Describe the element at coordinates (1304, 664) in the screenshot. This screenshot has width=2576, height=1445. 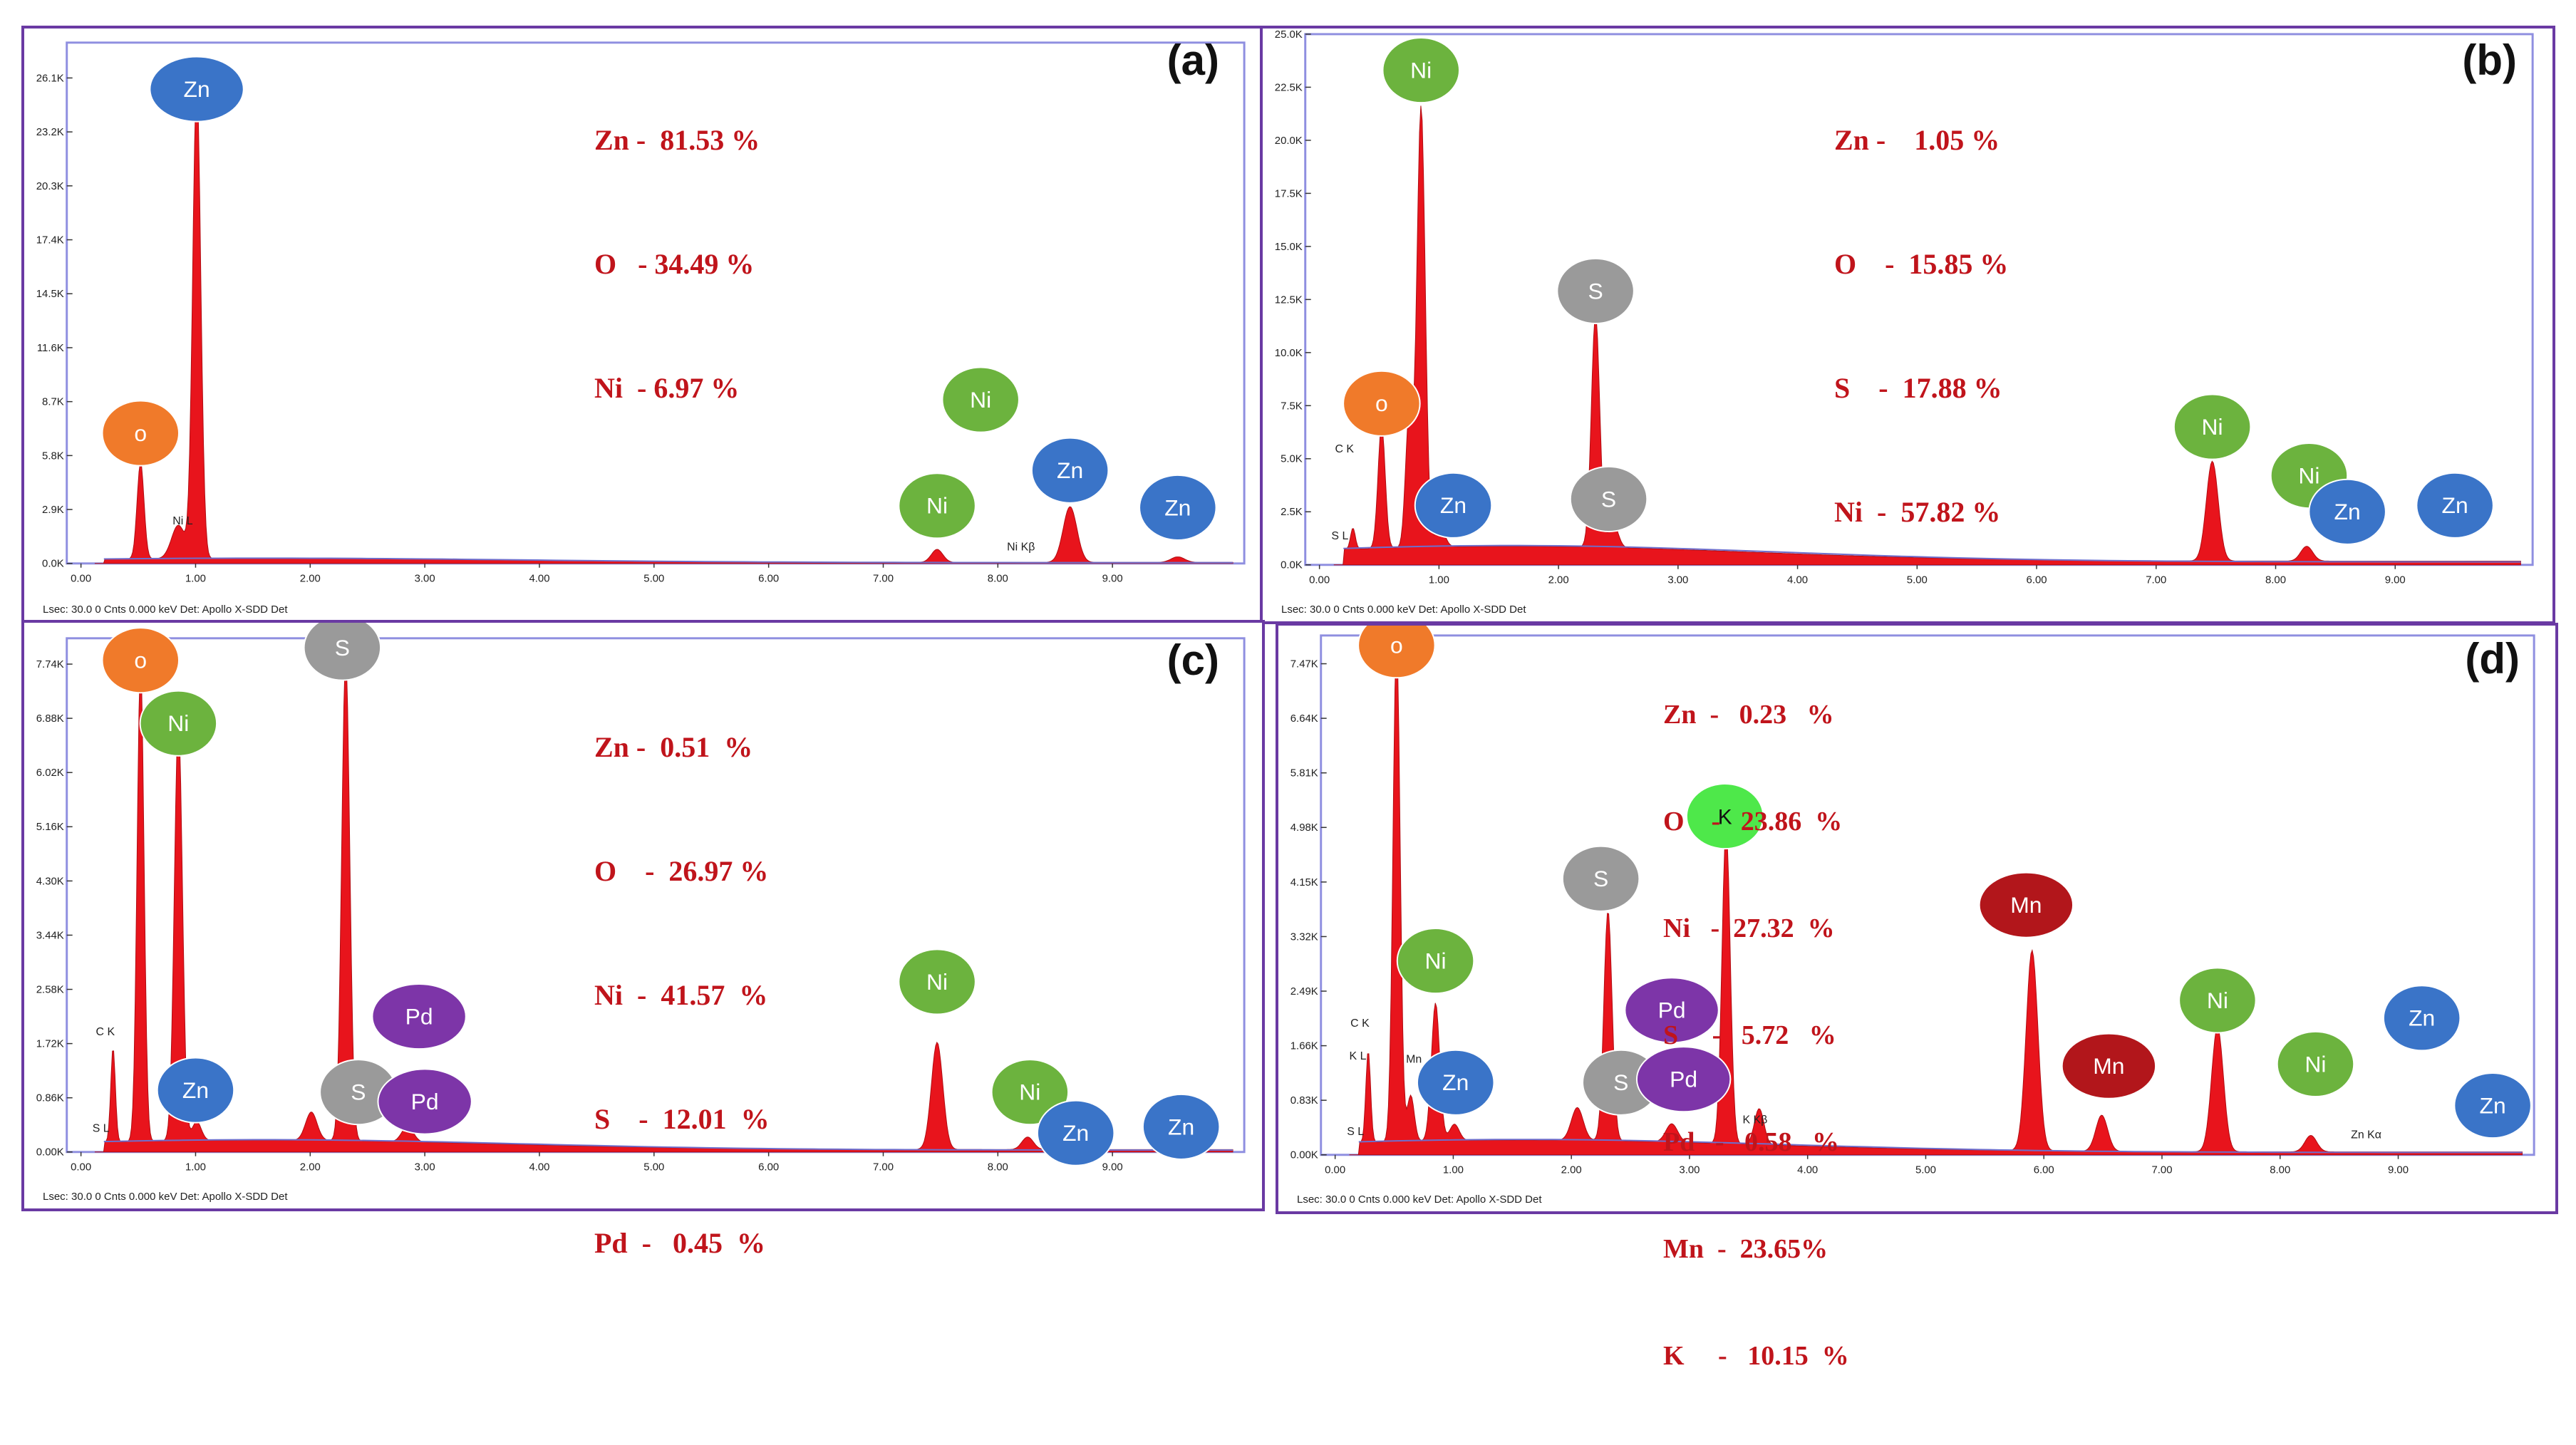
I see `y-tick-label: 7.47K` at that location.